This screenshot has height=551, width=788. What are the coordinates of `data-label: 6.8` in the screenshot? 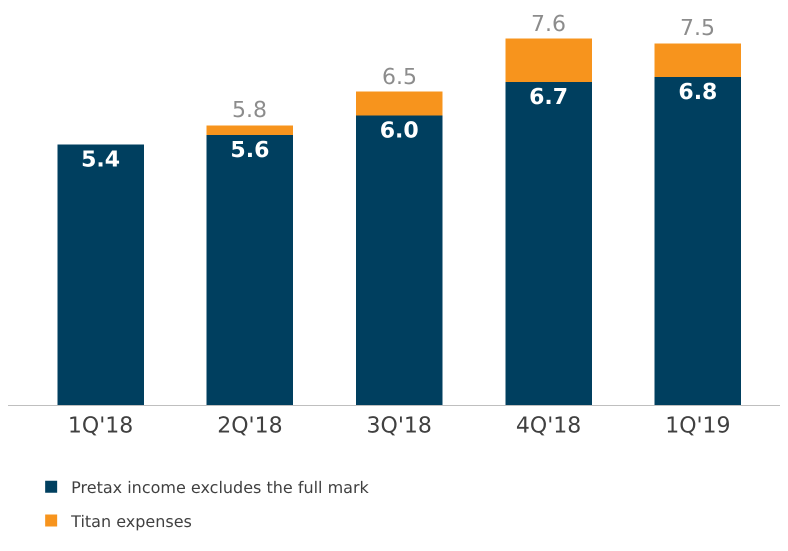 It's located at (698, 93).